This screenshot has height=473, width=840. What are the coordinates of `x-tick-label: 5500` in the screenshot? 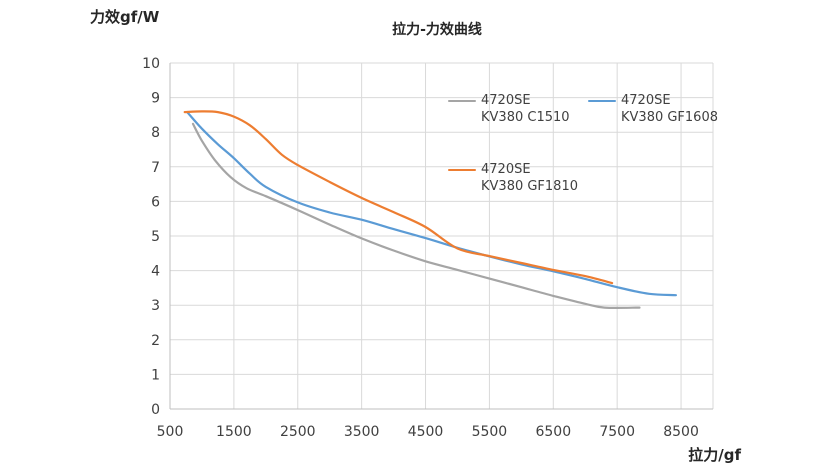 It's located at (490, 432).